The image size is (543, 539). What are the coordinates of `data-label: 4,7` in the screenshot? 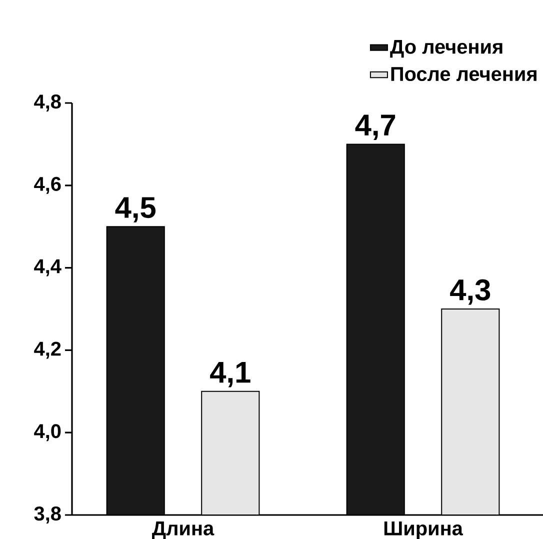 It's located at (375, 127).